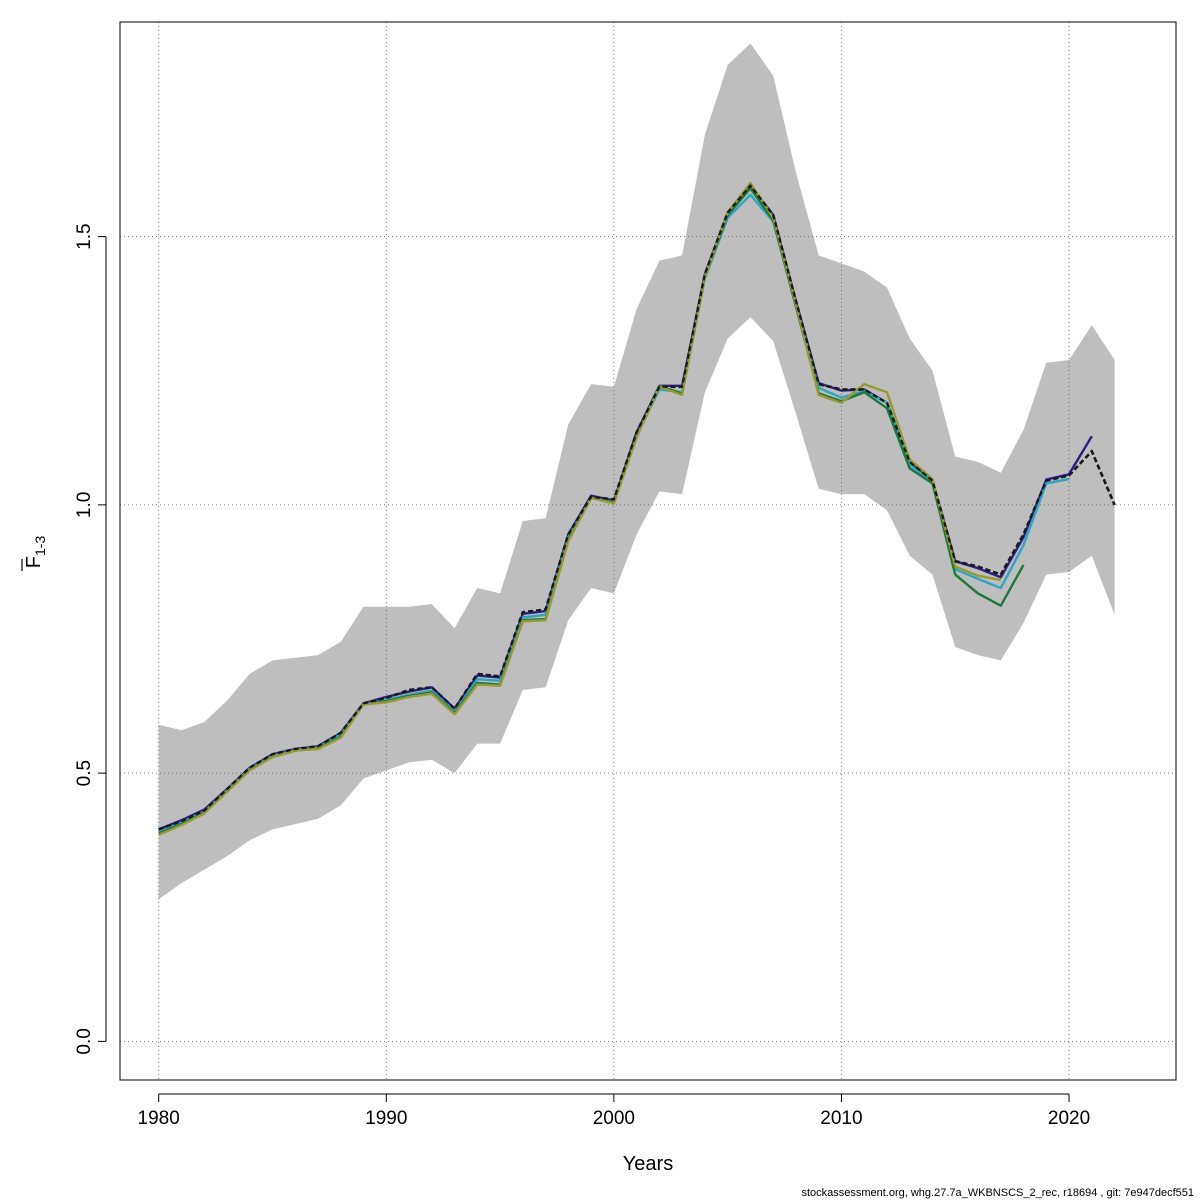 The image size is (1200, 1200). Describe the element at coordinates (159, 1118) in the screenshot. I see `x-tick-label: 1980` at that location.